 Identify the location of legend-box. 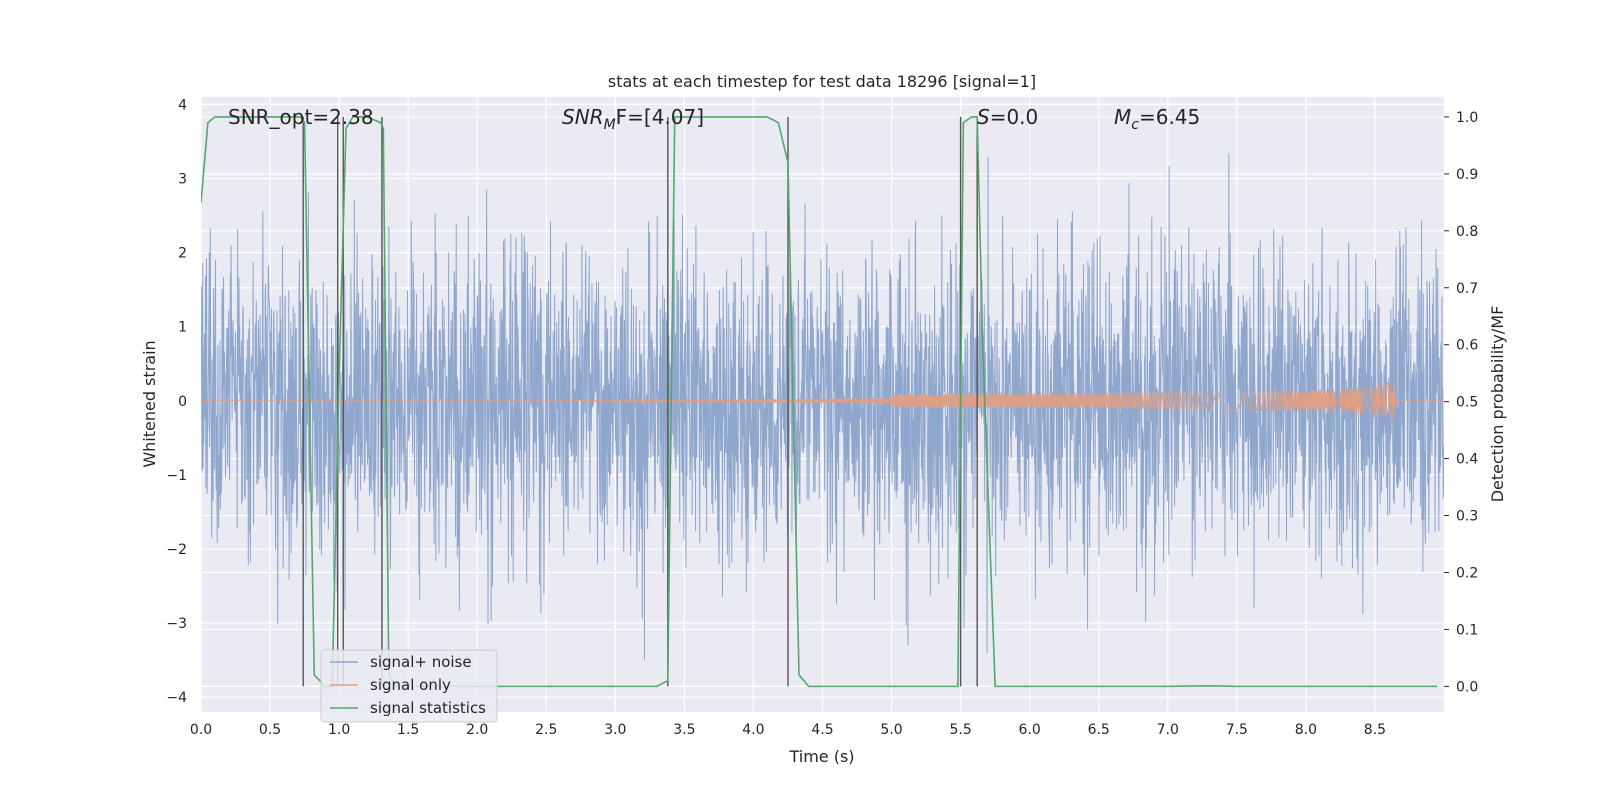
(409, 686).